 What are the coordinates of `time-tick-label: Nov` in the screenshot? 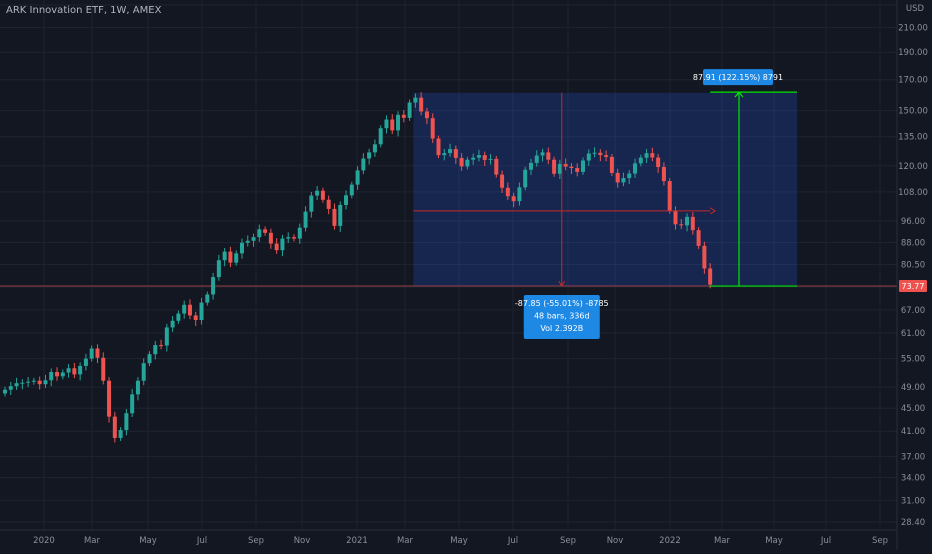 It's located at (615, 541).